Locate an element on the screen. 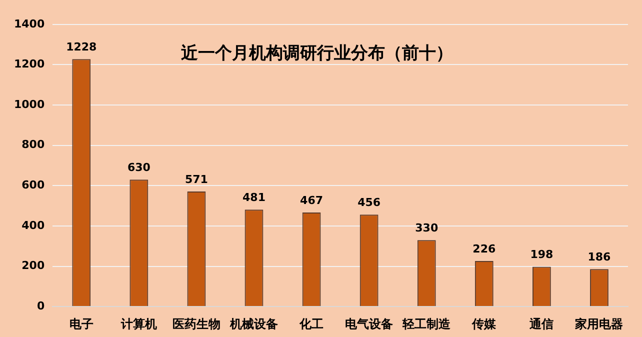 This screenshot has width=642, height=337. x-tick-label: 电气设备 is located at coordinates (369, 323).